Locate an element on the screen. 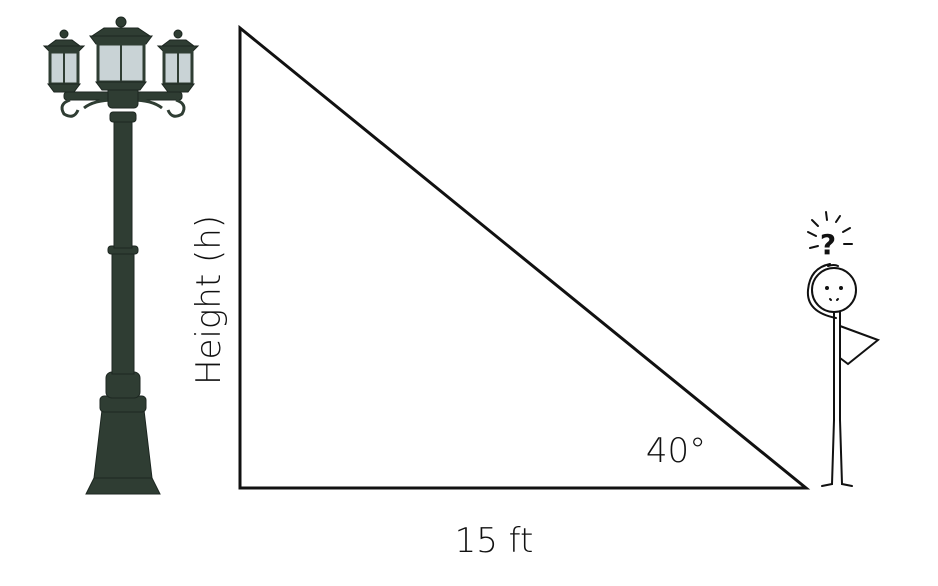 This screenshot has height=586, width=938. base-length-label: 15 ft is located at coordinates (494, 541).